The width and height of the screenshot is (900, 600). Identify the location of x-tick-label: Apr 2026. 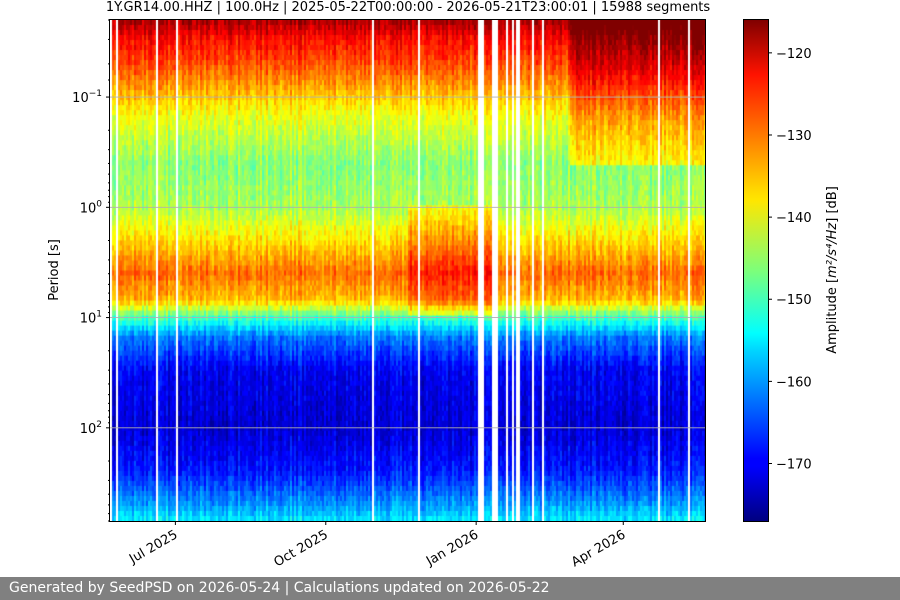
(598, 548).